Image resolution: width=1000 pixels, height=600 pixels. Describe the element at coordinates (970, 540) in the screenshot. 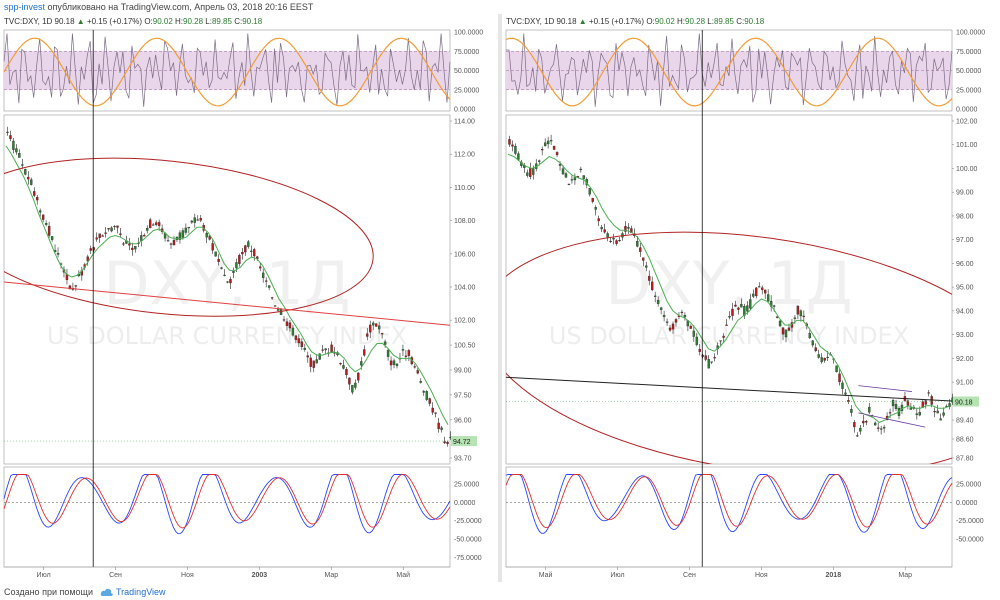

I see `stoch-tick-label: -50.0000` at that location.